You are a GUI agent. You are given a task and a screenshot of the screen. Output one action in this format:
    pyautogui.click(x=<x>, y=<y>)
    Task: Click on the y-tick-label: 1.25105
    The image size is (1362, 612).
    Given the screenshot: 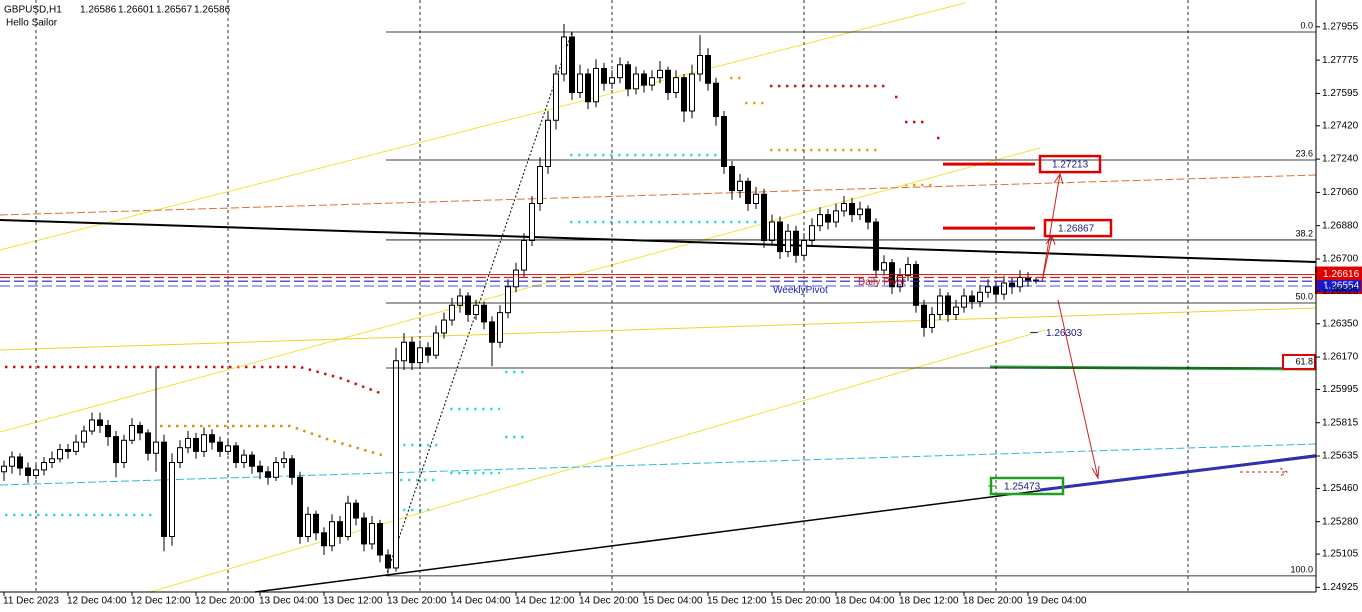 What is the action you would take?
    pyautogui.click(x=1340, y=554)
    